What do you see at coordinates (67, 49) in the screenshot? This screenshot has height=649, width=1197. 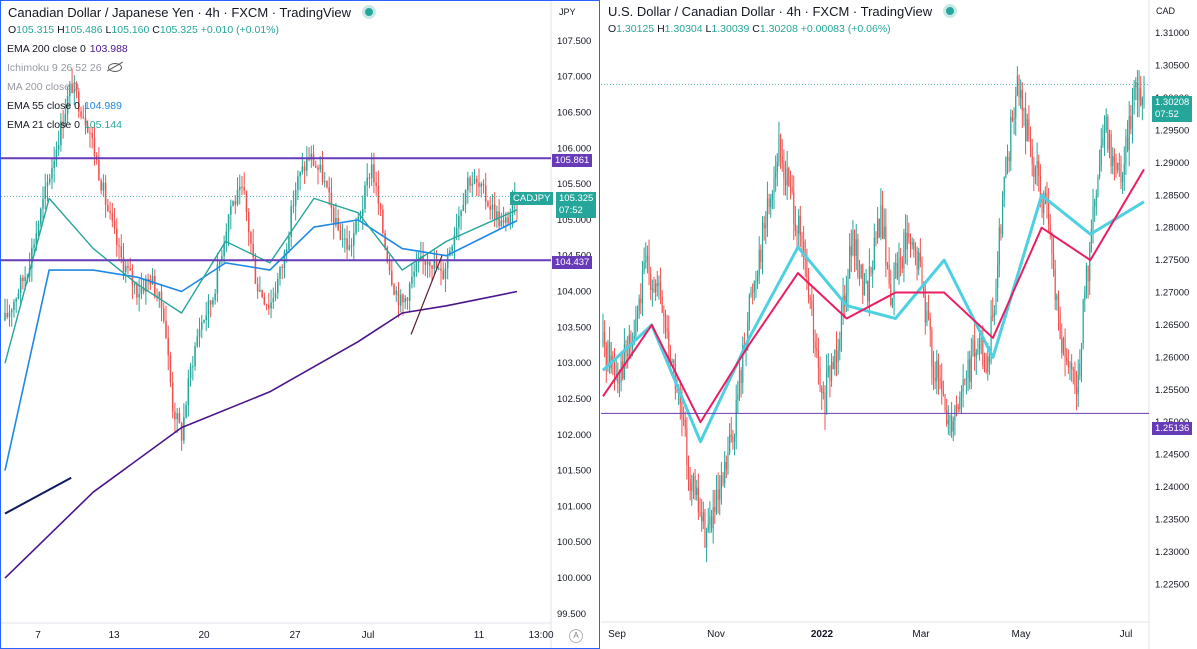 I see `indicator-ema200: EMA 200 close 0 103.988` at bounding box center [67, 49].